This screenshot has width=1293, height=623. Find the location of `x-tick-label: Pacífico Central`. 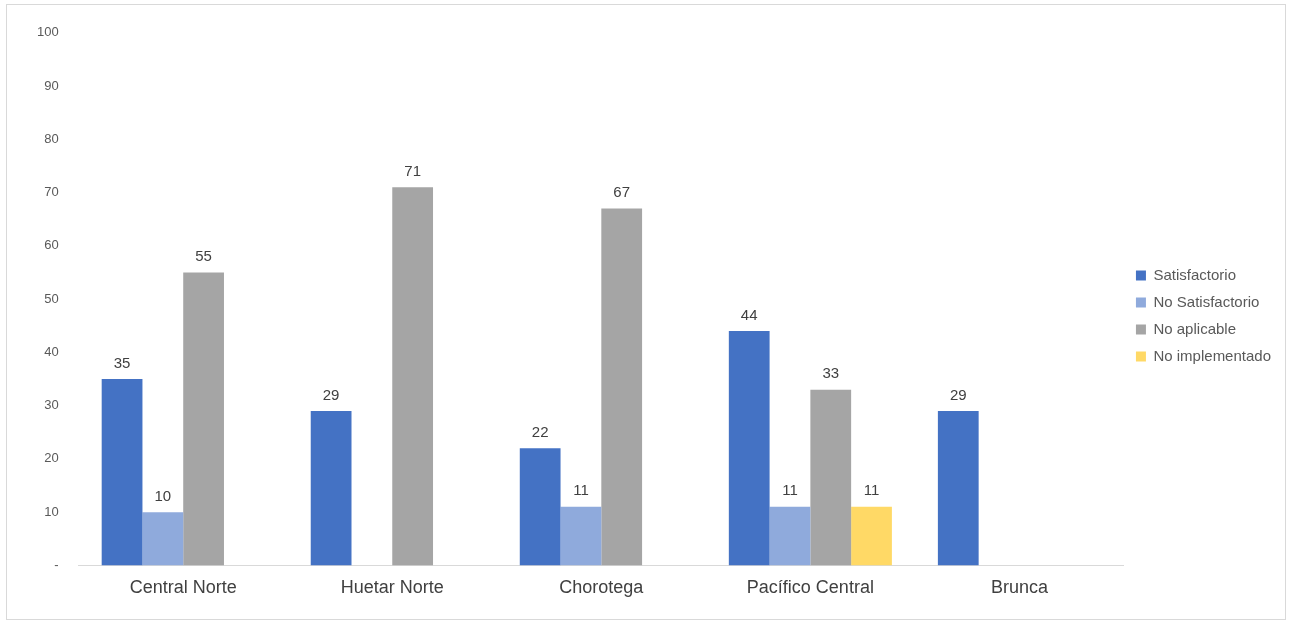

x-tick-label: Pacífico Central is located at coordinates (810, 587).